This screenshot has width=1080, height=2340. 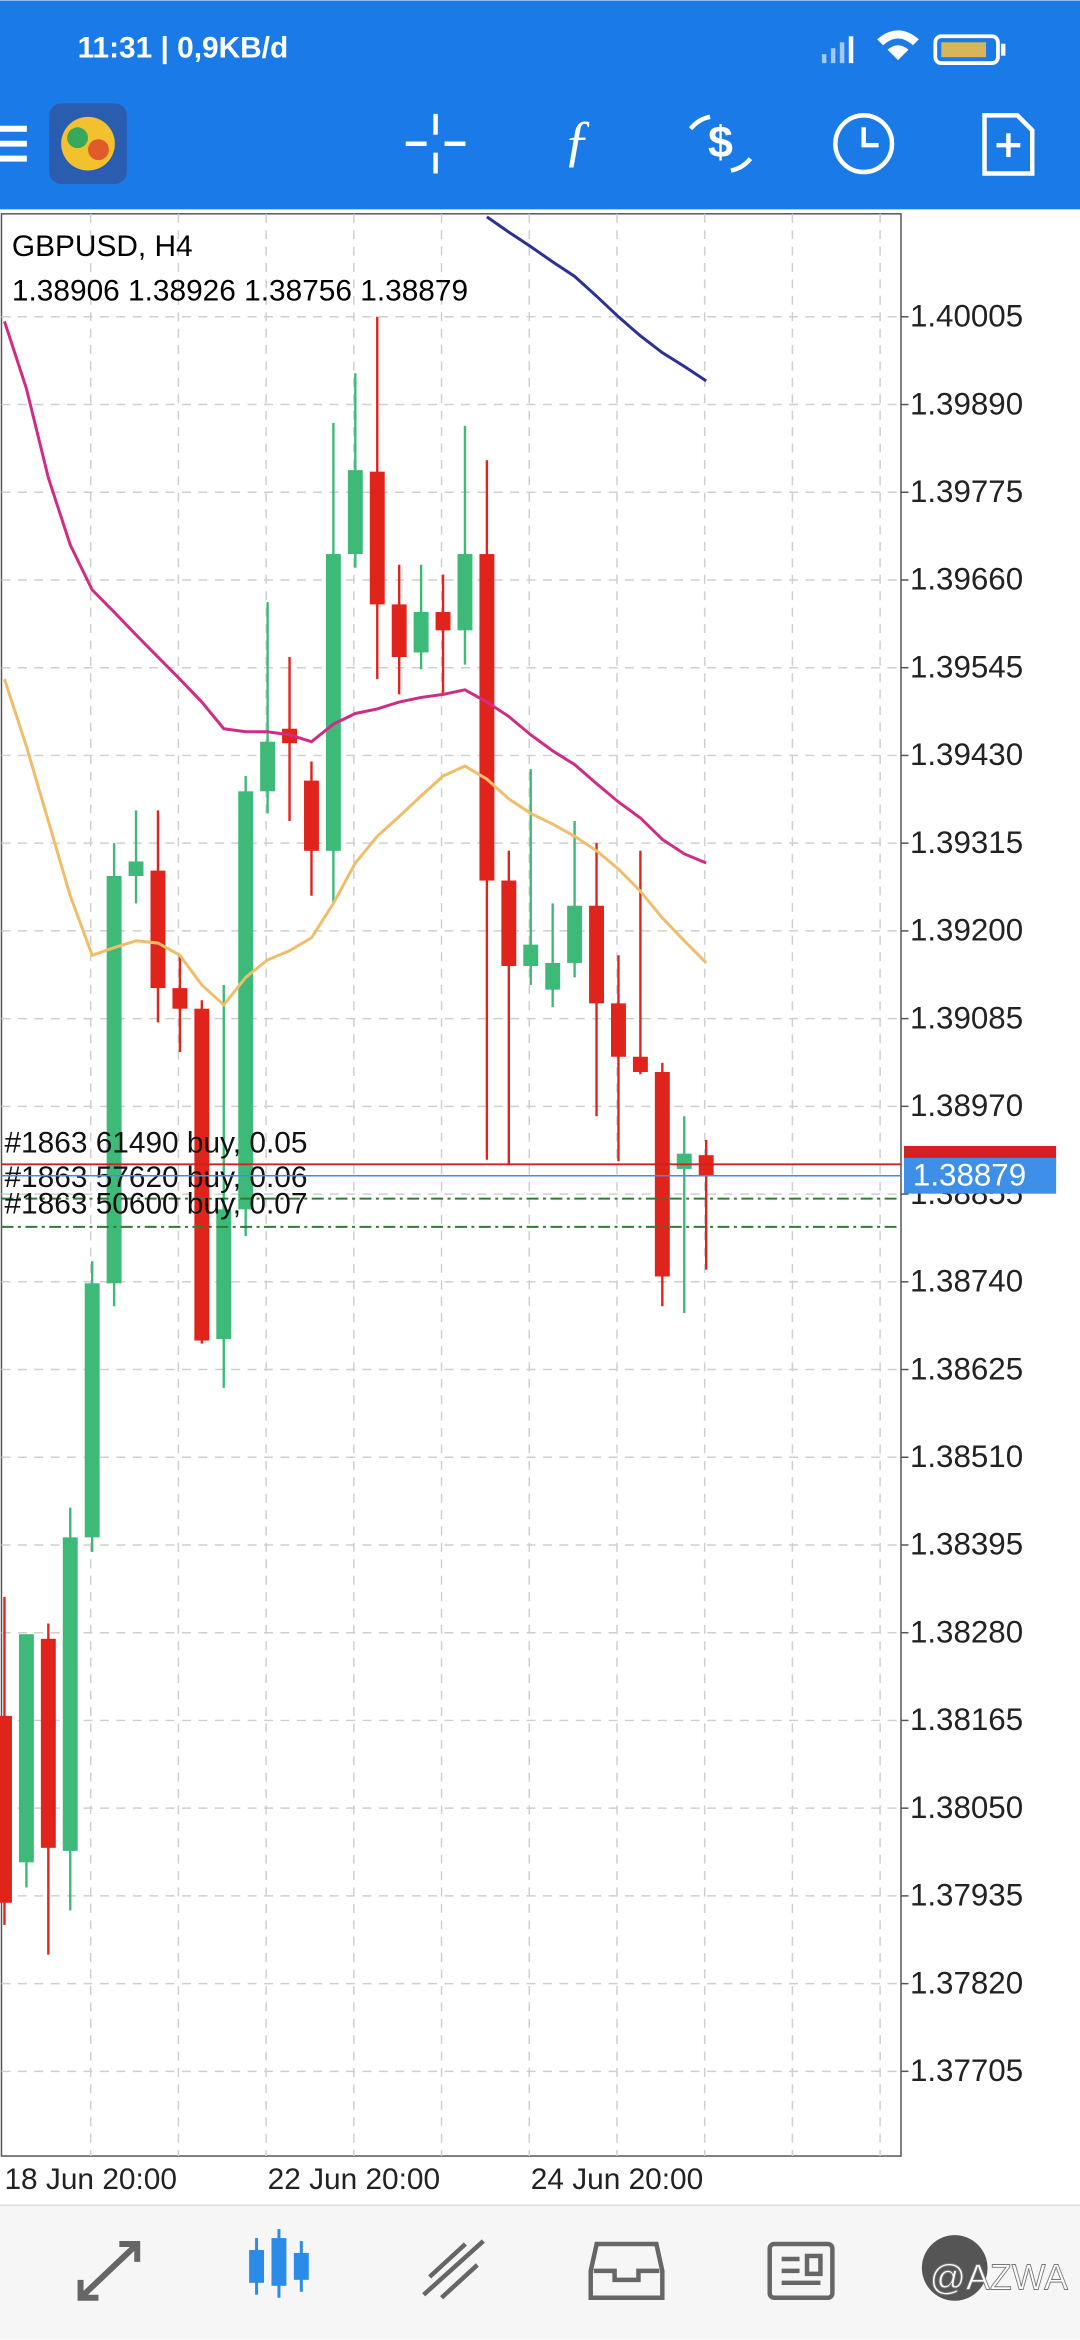 What do you see at coordinates (155, 1177) in the screenshot?
I see `order-label: #1863 57620 buy, 0.06` at bounding box center [155, 1177].